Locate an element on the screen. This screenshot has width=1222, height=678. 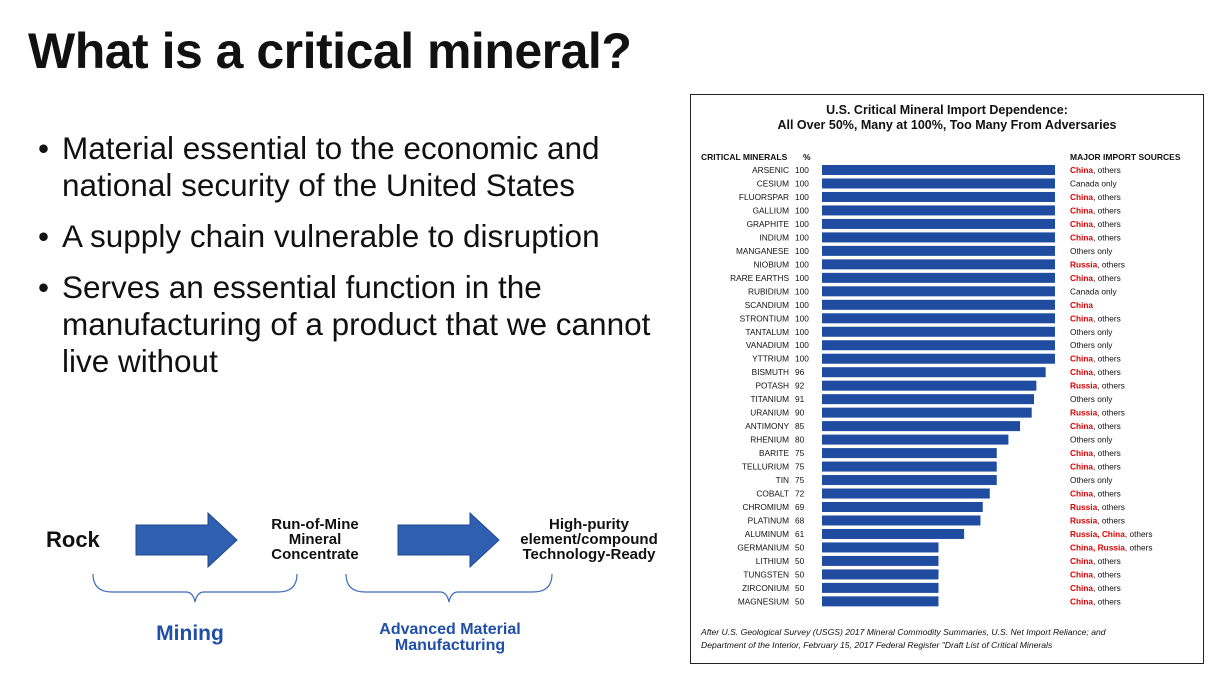
flow-step-concentrate: Run-of-Mine Mineral Concentrate is located at coordinates (315, 539).